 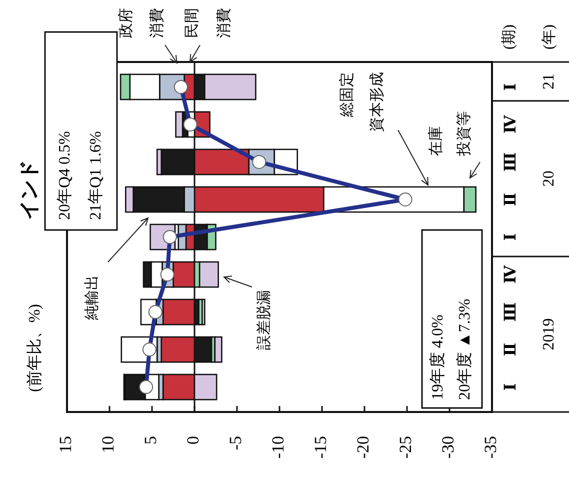 What do you see at coordinates (362, 447) in the screenshot?
I see `x-tick-label: -20` at bounding box center [362, 447].